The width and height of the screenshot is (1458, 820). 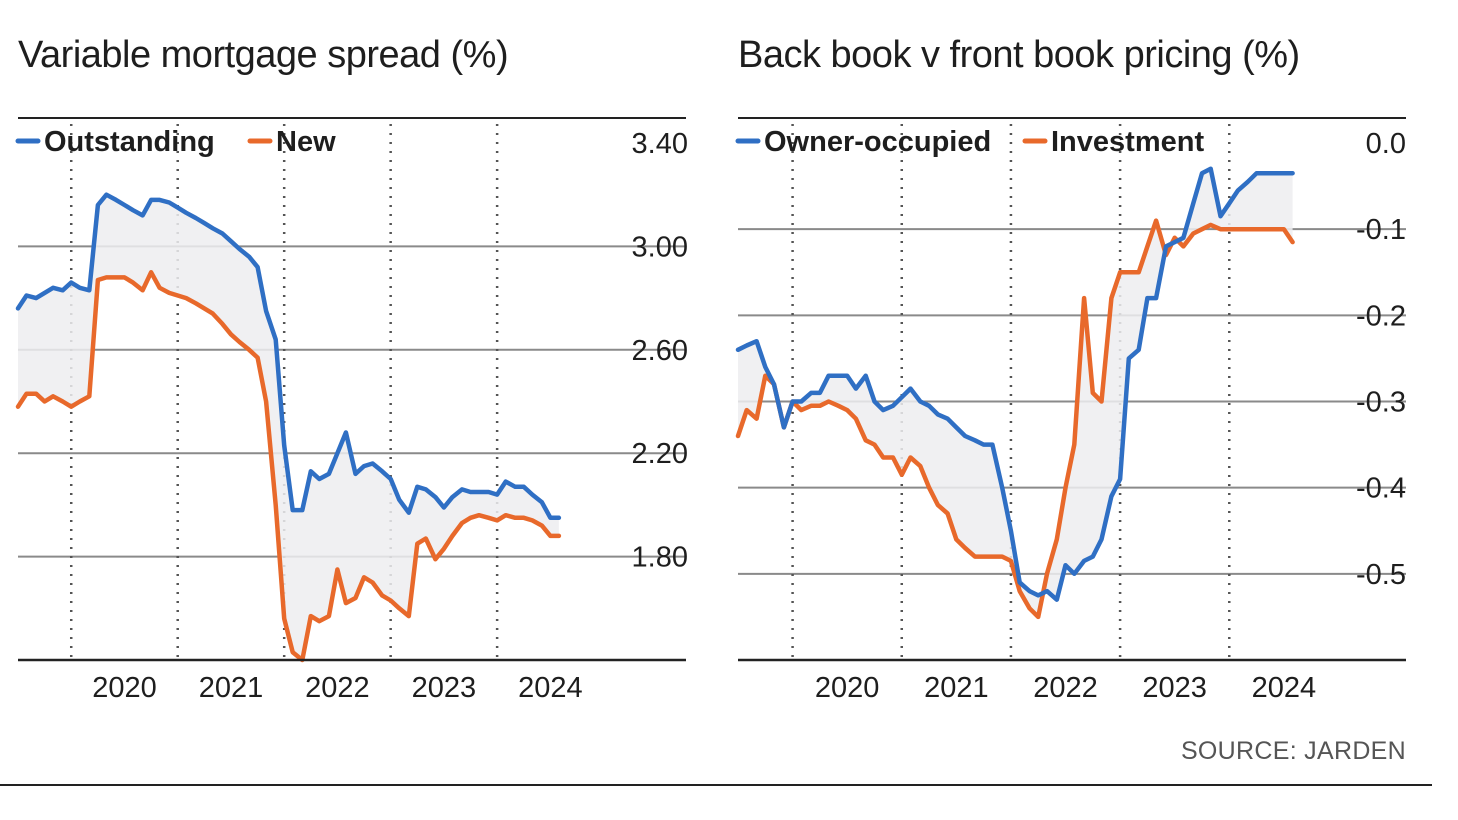 I want to click on y-tick-label: -0.1, so click(x=1381, y=230).